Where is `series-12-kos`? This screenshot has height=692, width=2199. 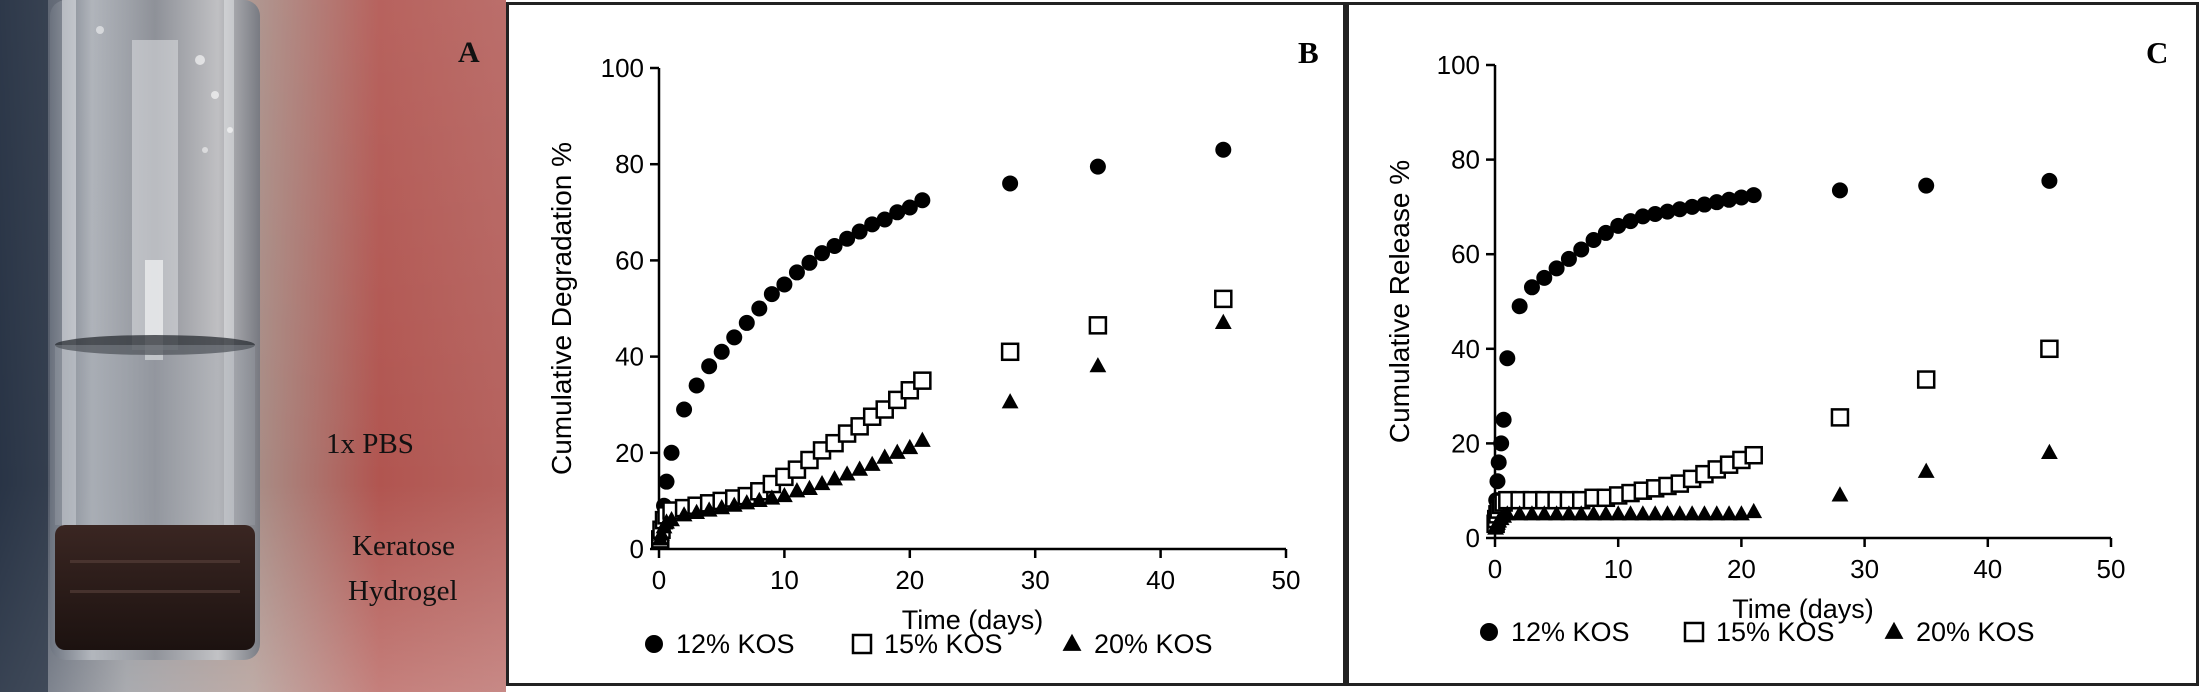
series-12-kos is located at coordinates (1772, 347).